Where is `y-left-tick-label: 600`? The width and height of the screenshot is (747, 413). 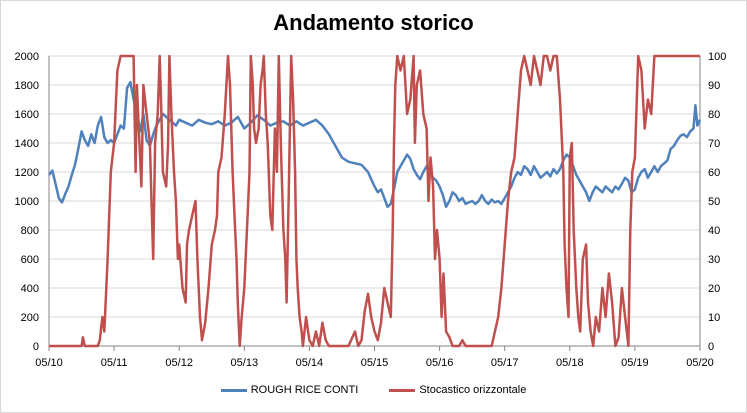 y-left-tick-label: 600 is located at coordinates (30, 260).